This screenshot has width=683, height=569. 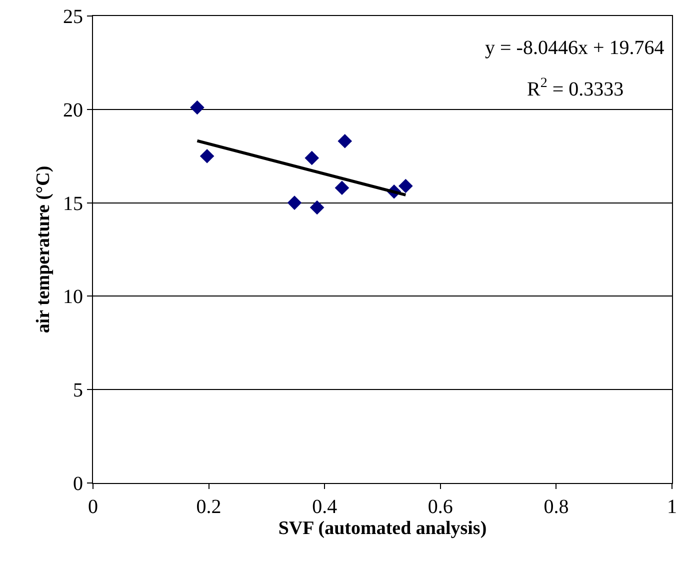 I want to click on x-tick-label: 0.2, so click(x=209, y=507).